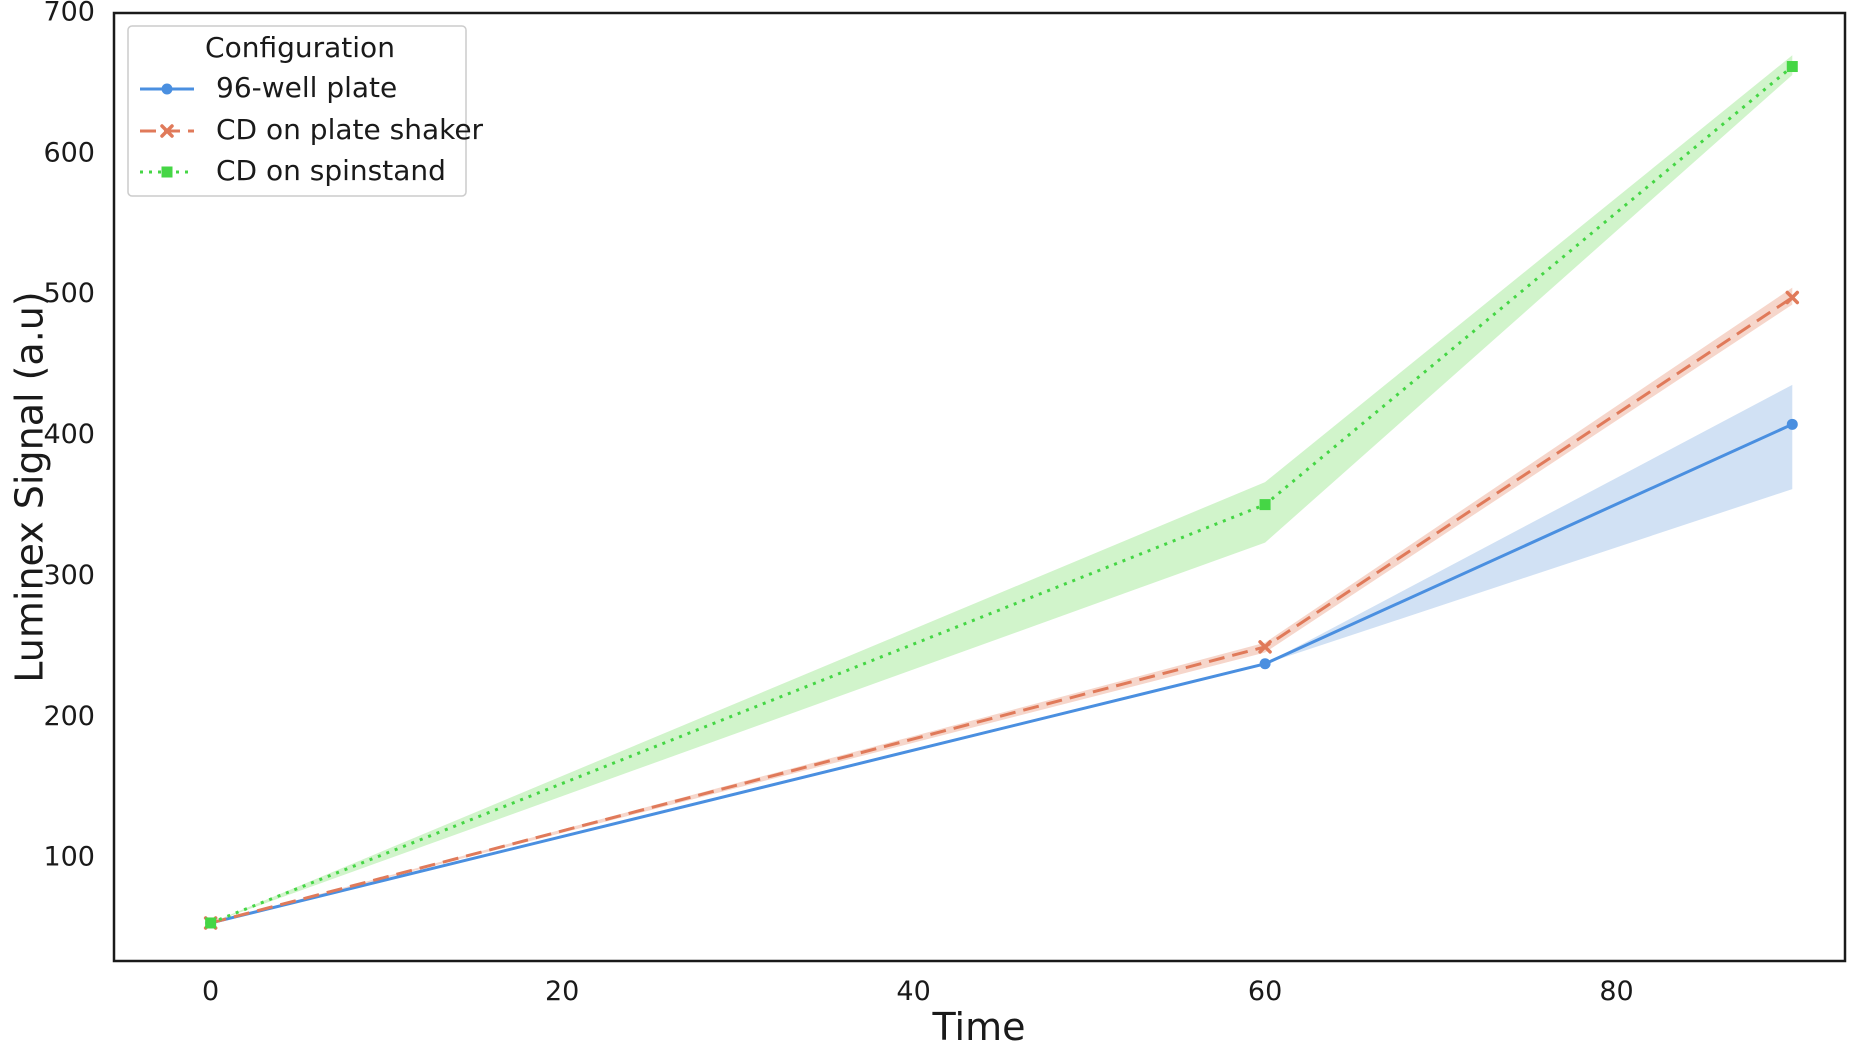 This screenshot has height=1050, width=1852. I want to click on legend-title: Configuration, so click(300, 47).